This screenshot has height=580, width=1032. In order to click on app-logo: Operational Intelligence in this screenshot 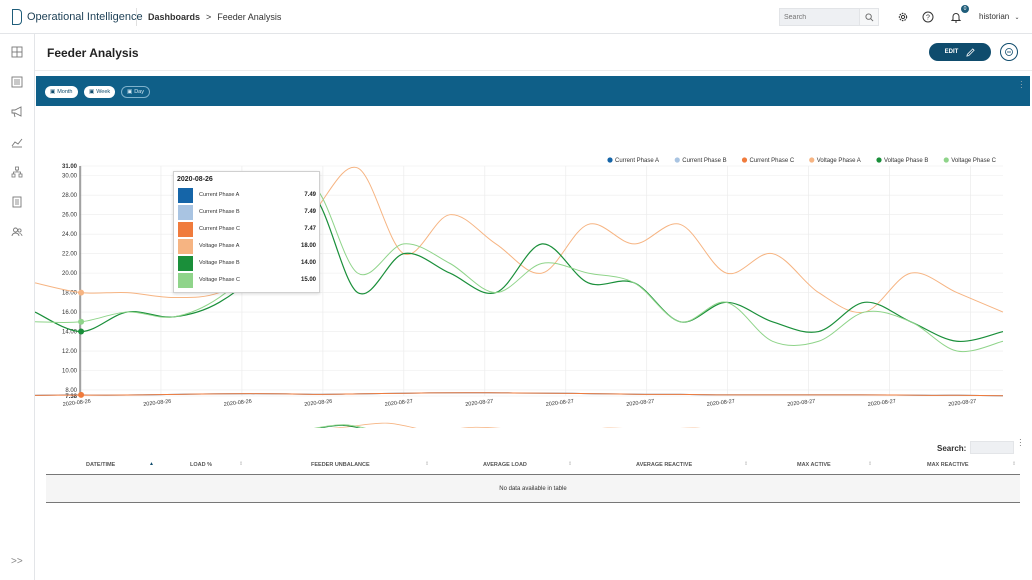, I will do `click(77, 17)`.